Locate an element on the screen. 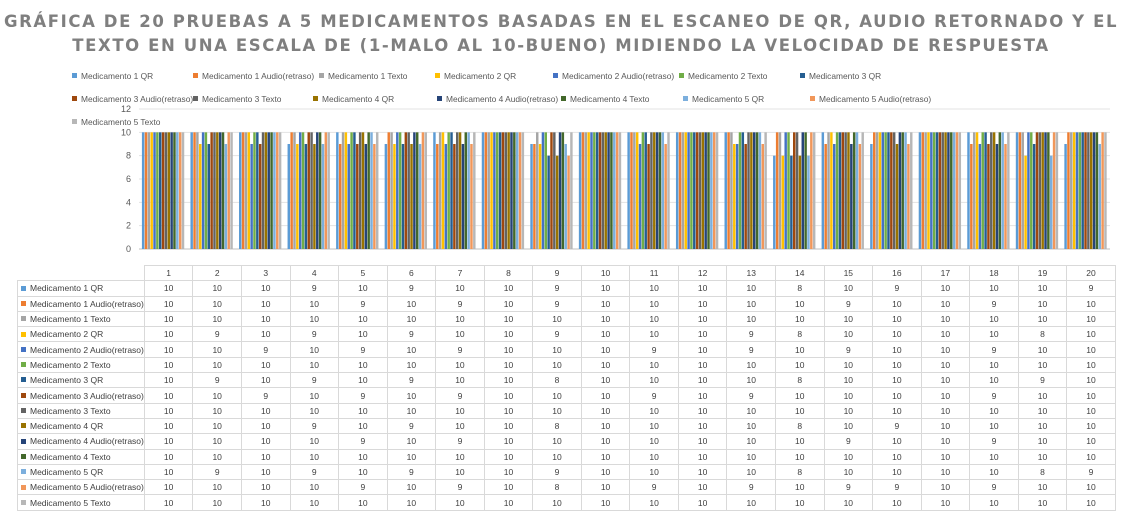  legend-label: Medicamento 2 Audio(retraso) is located at coordinates (618, 75).